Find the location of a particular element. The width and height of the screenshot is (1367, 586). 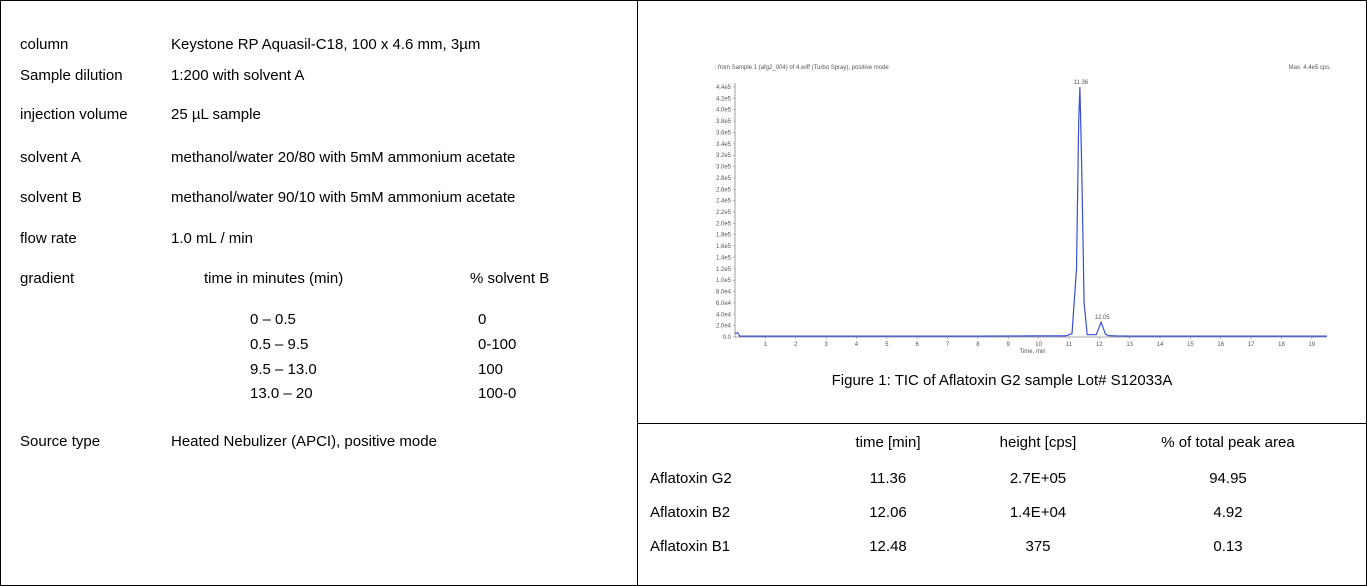

y-tick-label: 3.4e5 is located at coordinates (724, 145).